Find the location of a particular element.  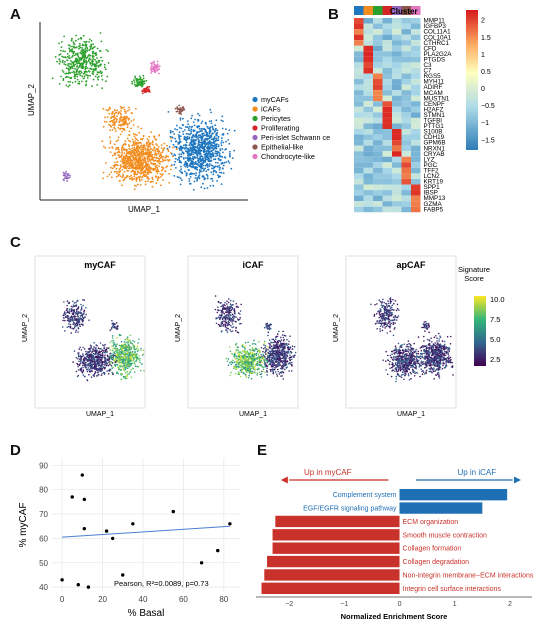

signature-x-label: UMAP_1 is located at coordinates (253, 414).